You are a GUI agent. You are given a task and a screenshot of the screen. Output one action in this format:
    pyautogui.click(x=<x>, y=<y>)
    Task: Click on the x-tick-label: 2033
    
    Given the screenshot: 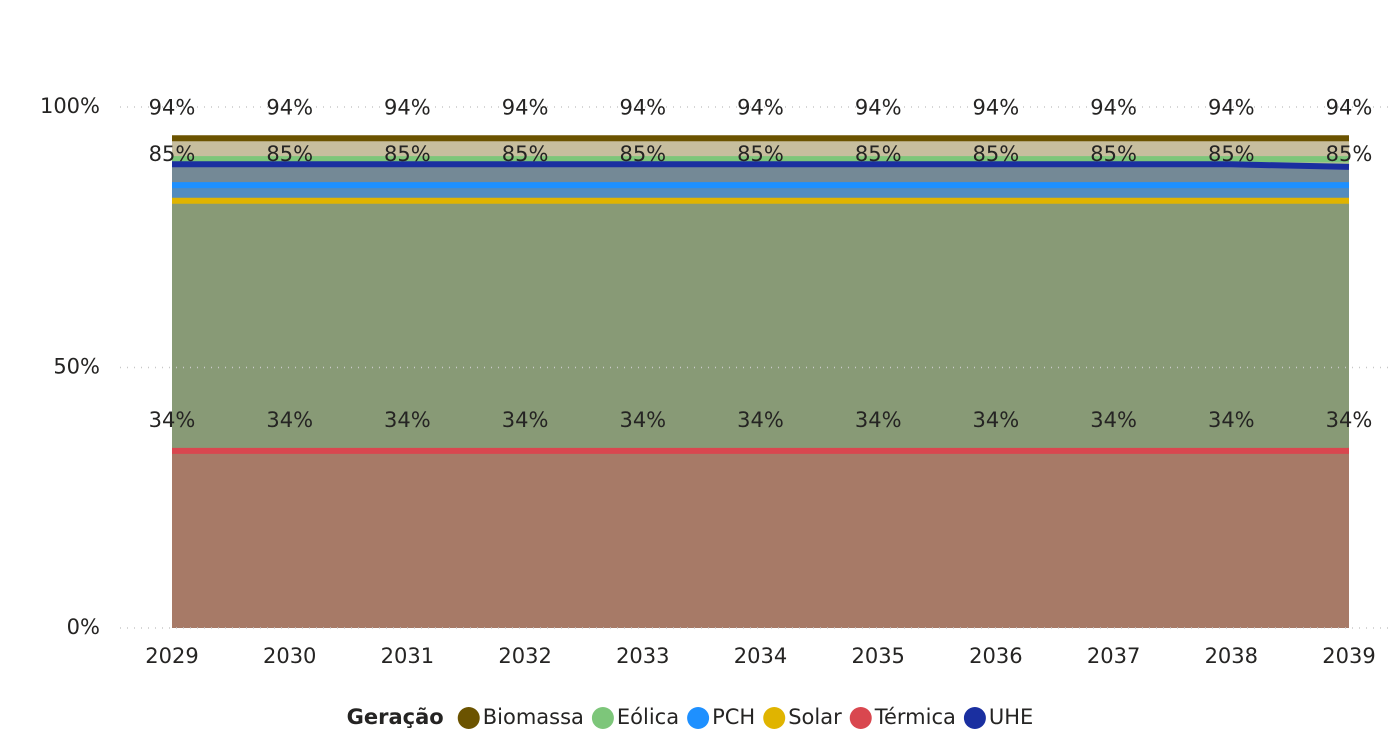 What is the action you would take?
    pyautogui.click(x=642, y=656)
    